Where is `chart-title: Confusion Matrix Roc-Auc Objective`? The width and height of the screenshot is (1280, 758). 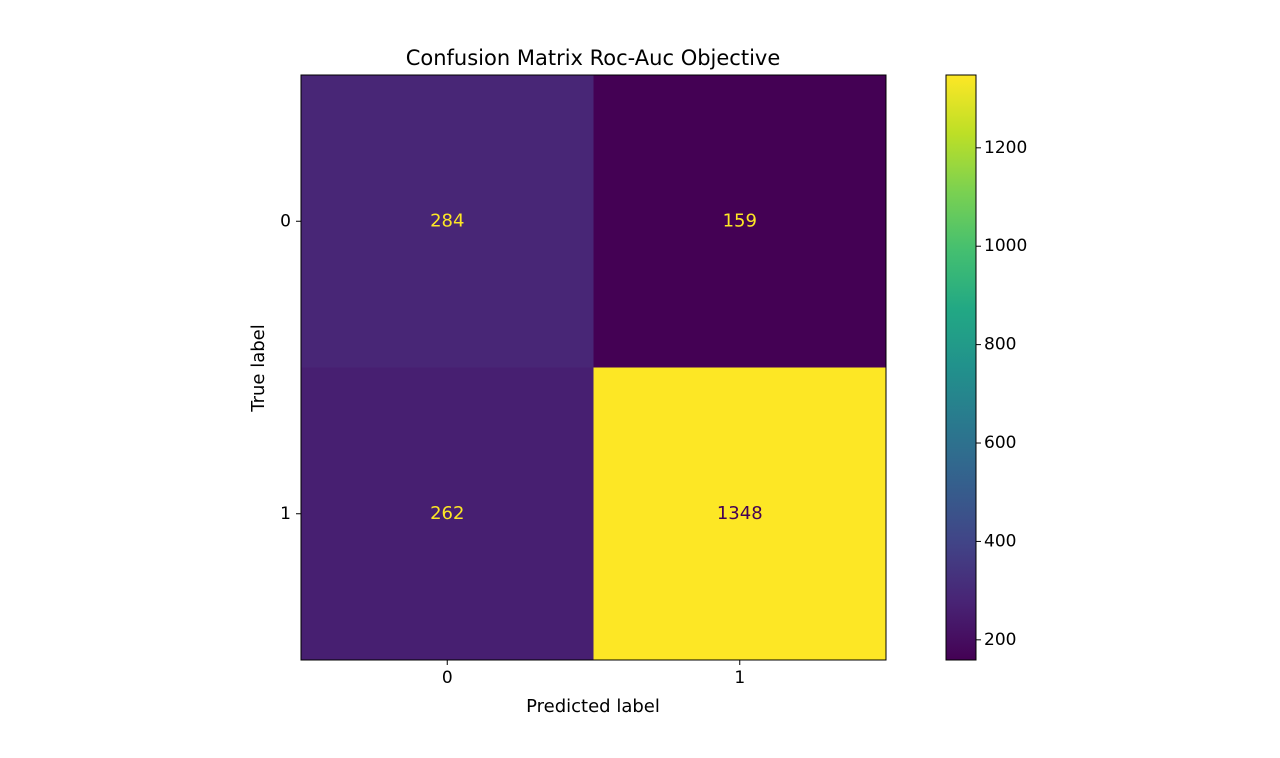
chart-title: Confusion Matrix Roc-Auc Objective is located at coordinates (593, 58).